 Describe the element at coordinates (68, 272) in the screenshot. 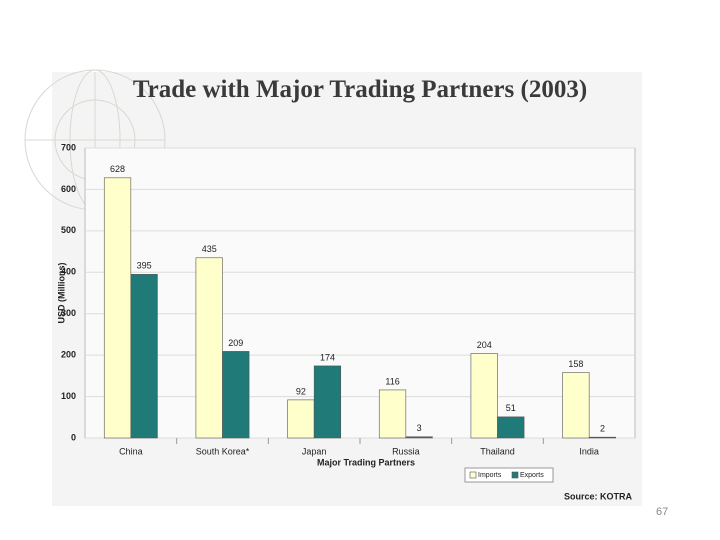

I see `y-tick-label: 400` at that location.